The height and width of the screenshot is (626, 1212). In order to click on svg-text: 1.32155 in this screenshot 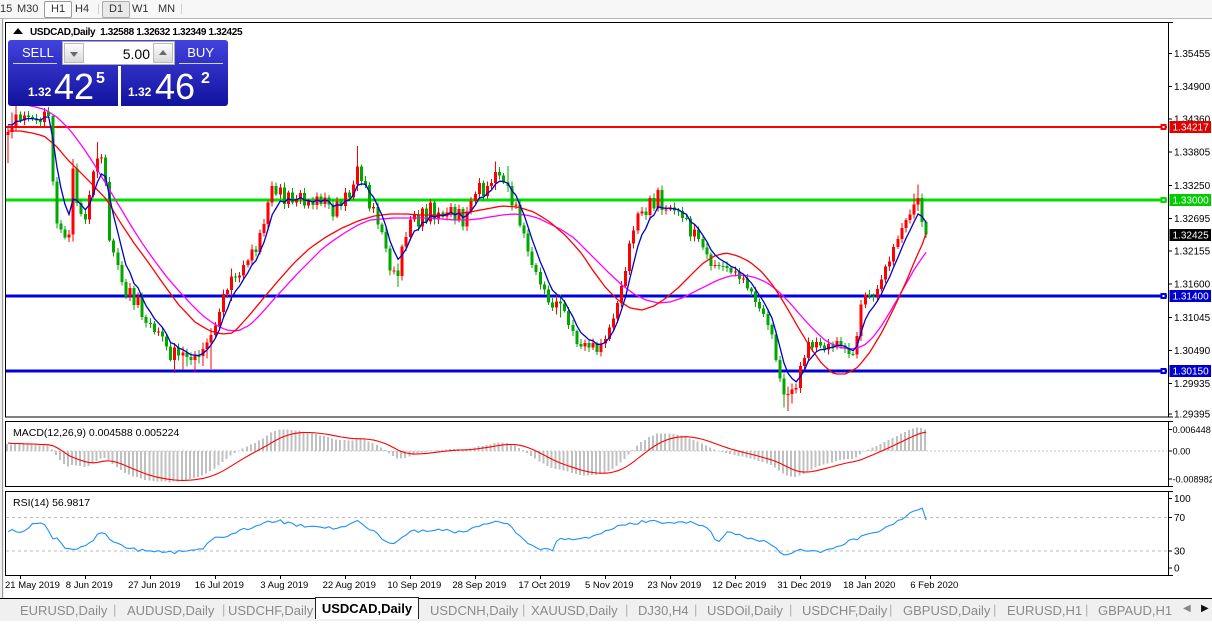, I will do `click(1192, 251)`.